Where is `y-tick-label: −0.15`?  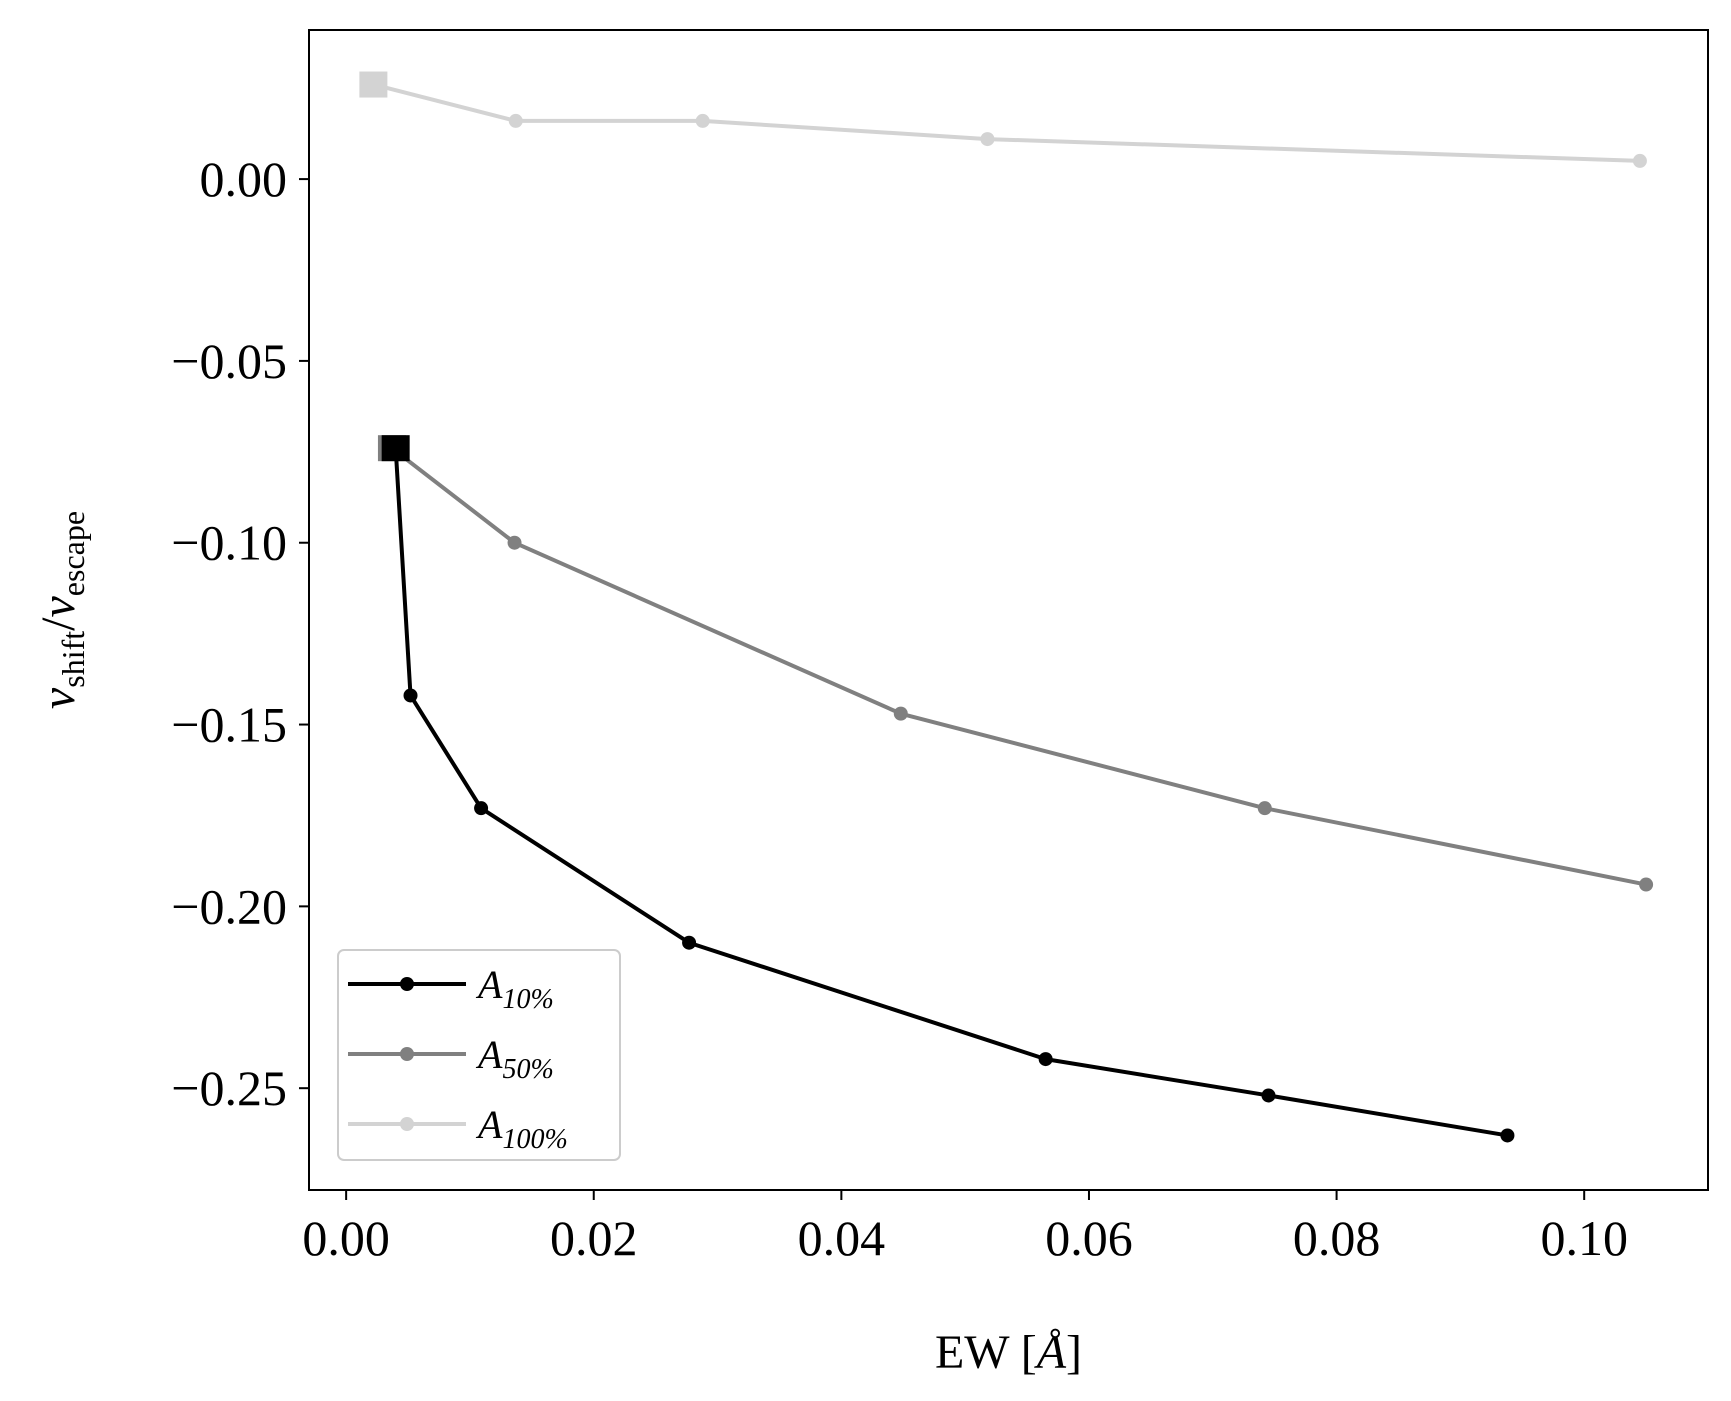 y-tick-label: −0.15 is located at coordinates (229, 725).